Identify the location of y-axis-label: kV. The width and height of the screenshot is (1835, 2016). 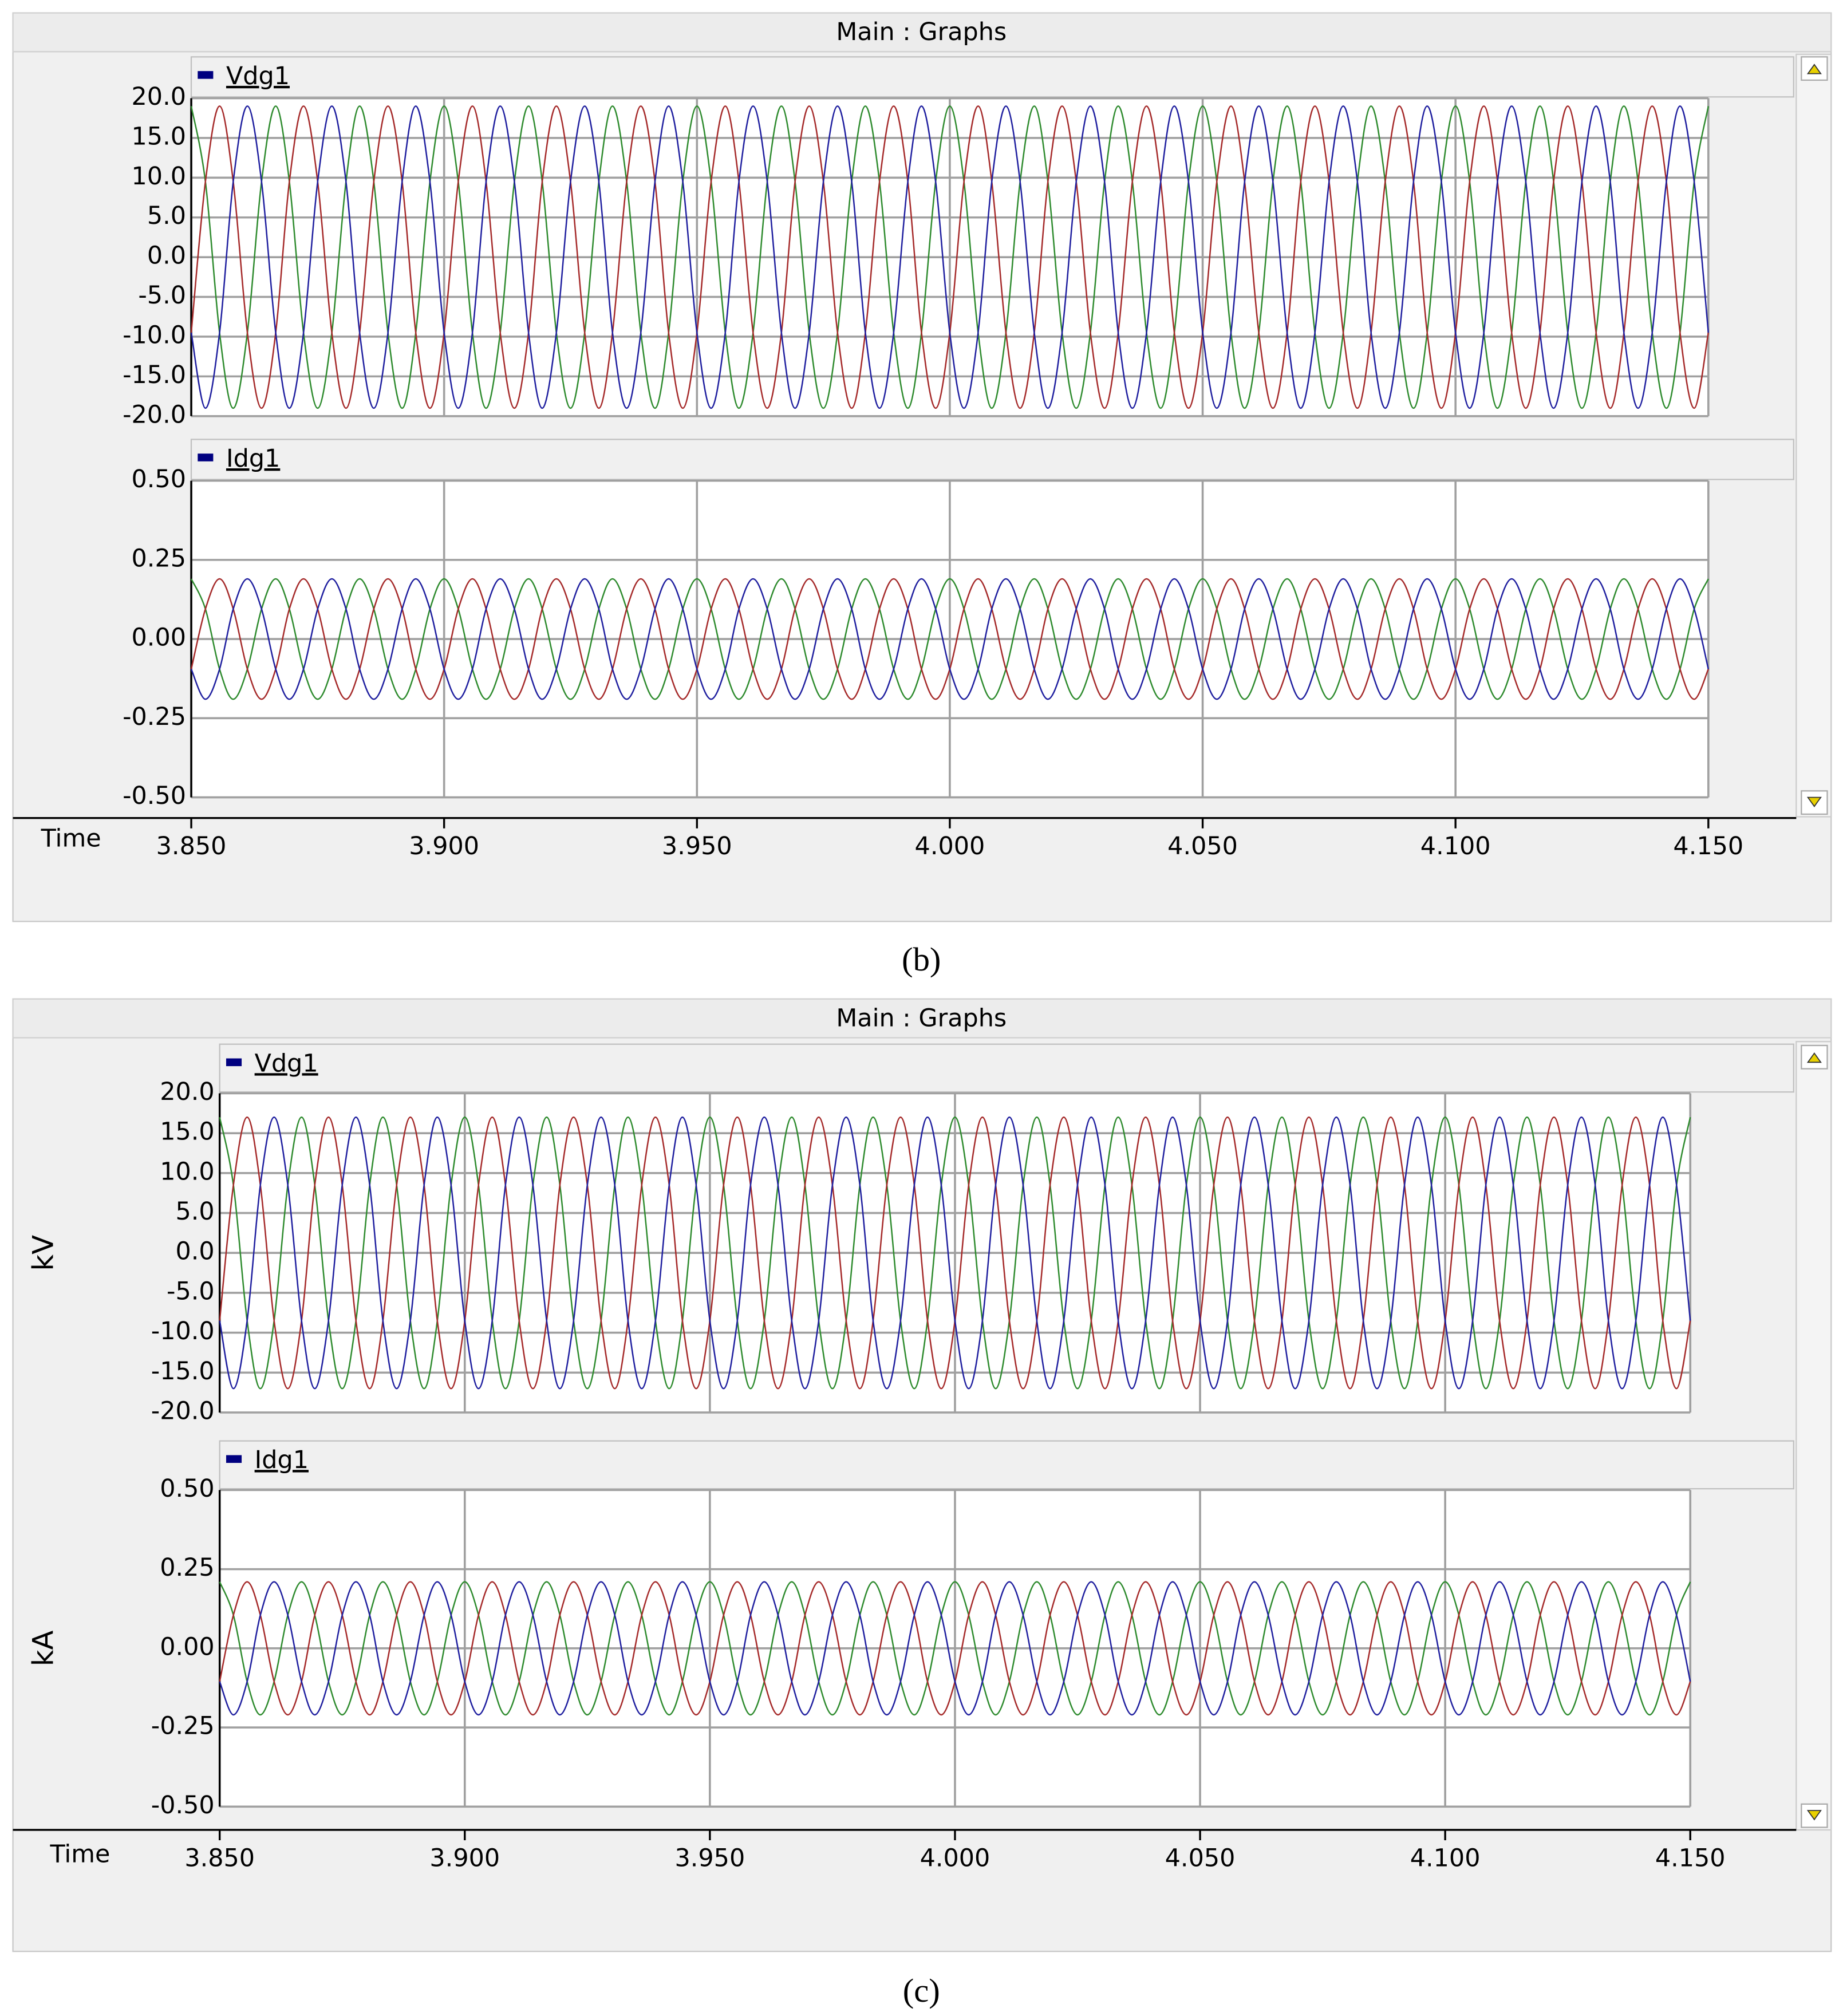
(43, 1253).